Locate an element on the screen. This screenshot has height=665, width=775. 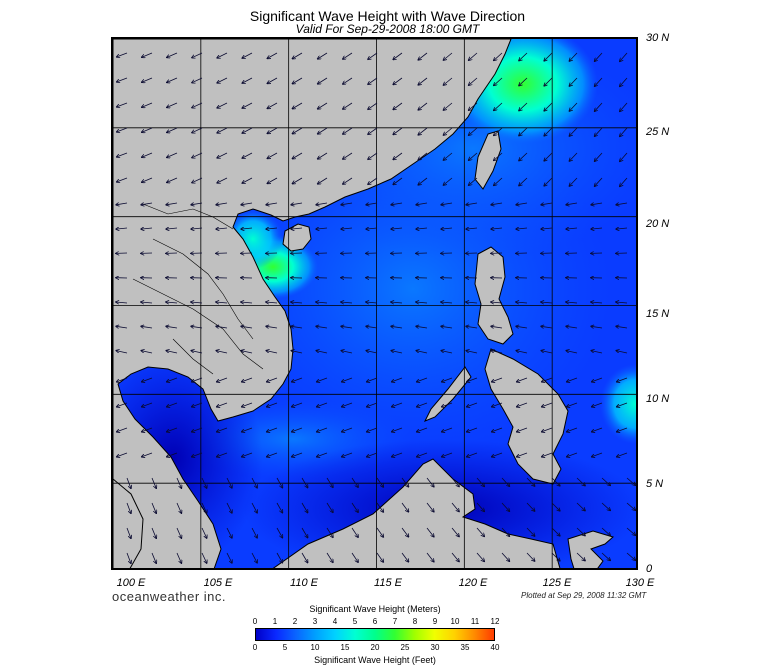
land-philippines-south is located at coordinates (526, 416).